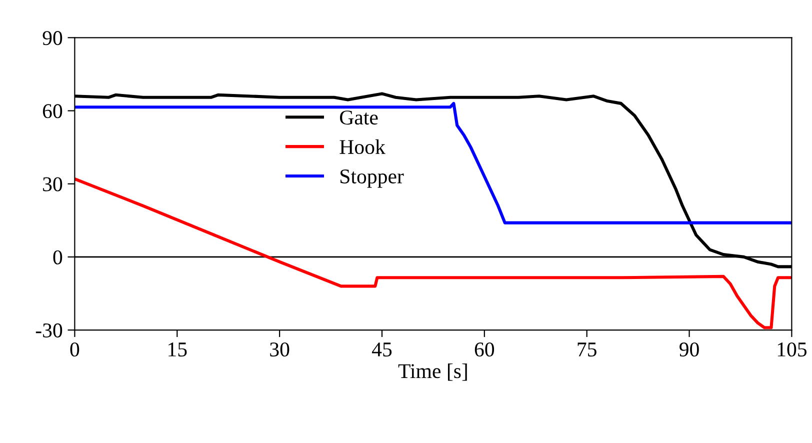 The height and width of the screenshot is (443, 812). I want to click on legend-label: Stopper, so click(372, 178).